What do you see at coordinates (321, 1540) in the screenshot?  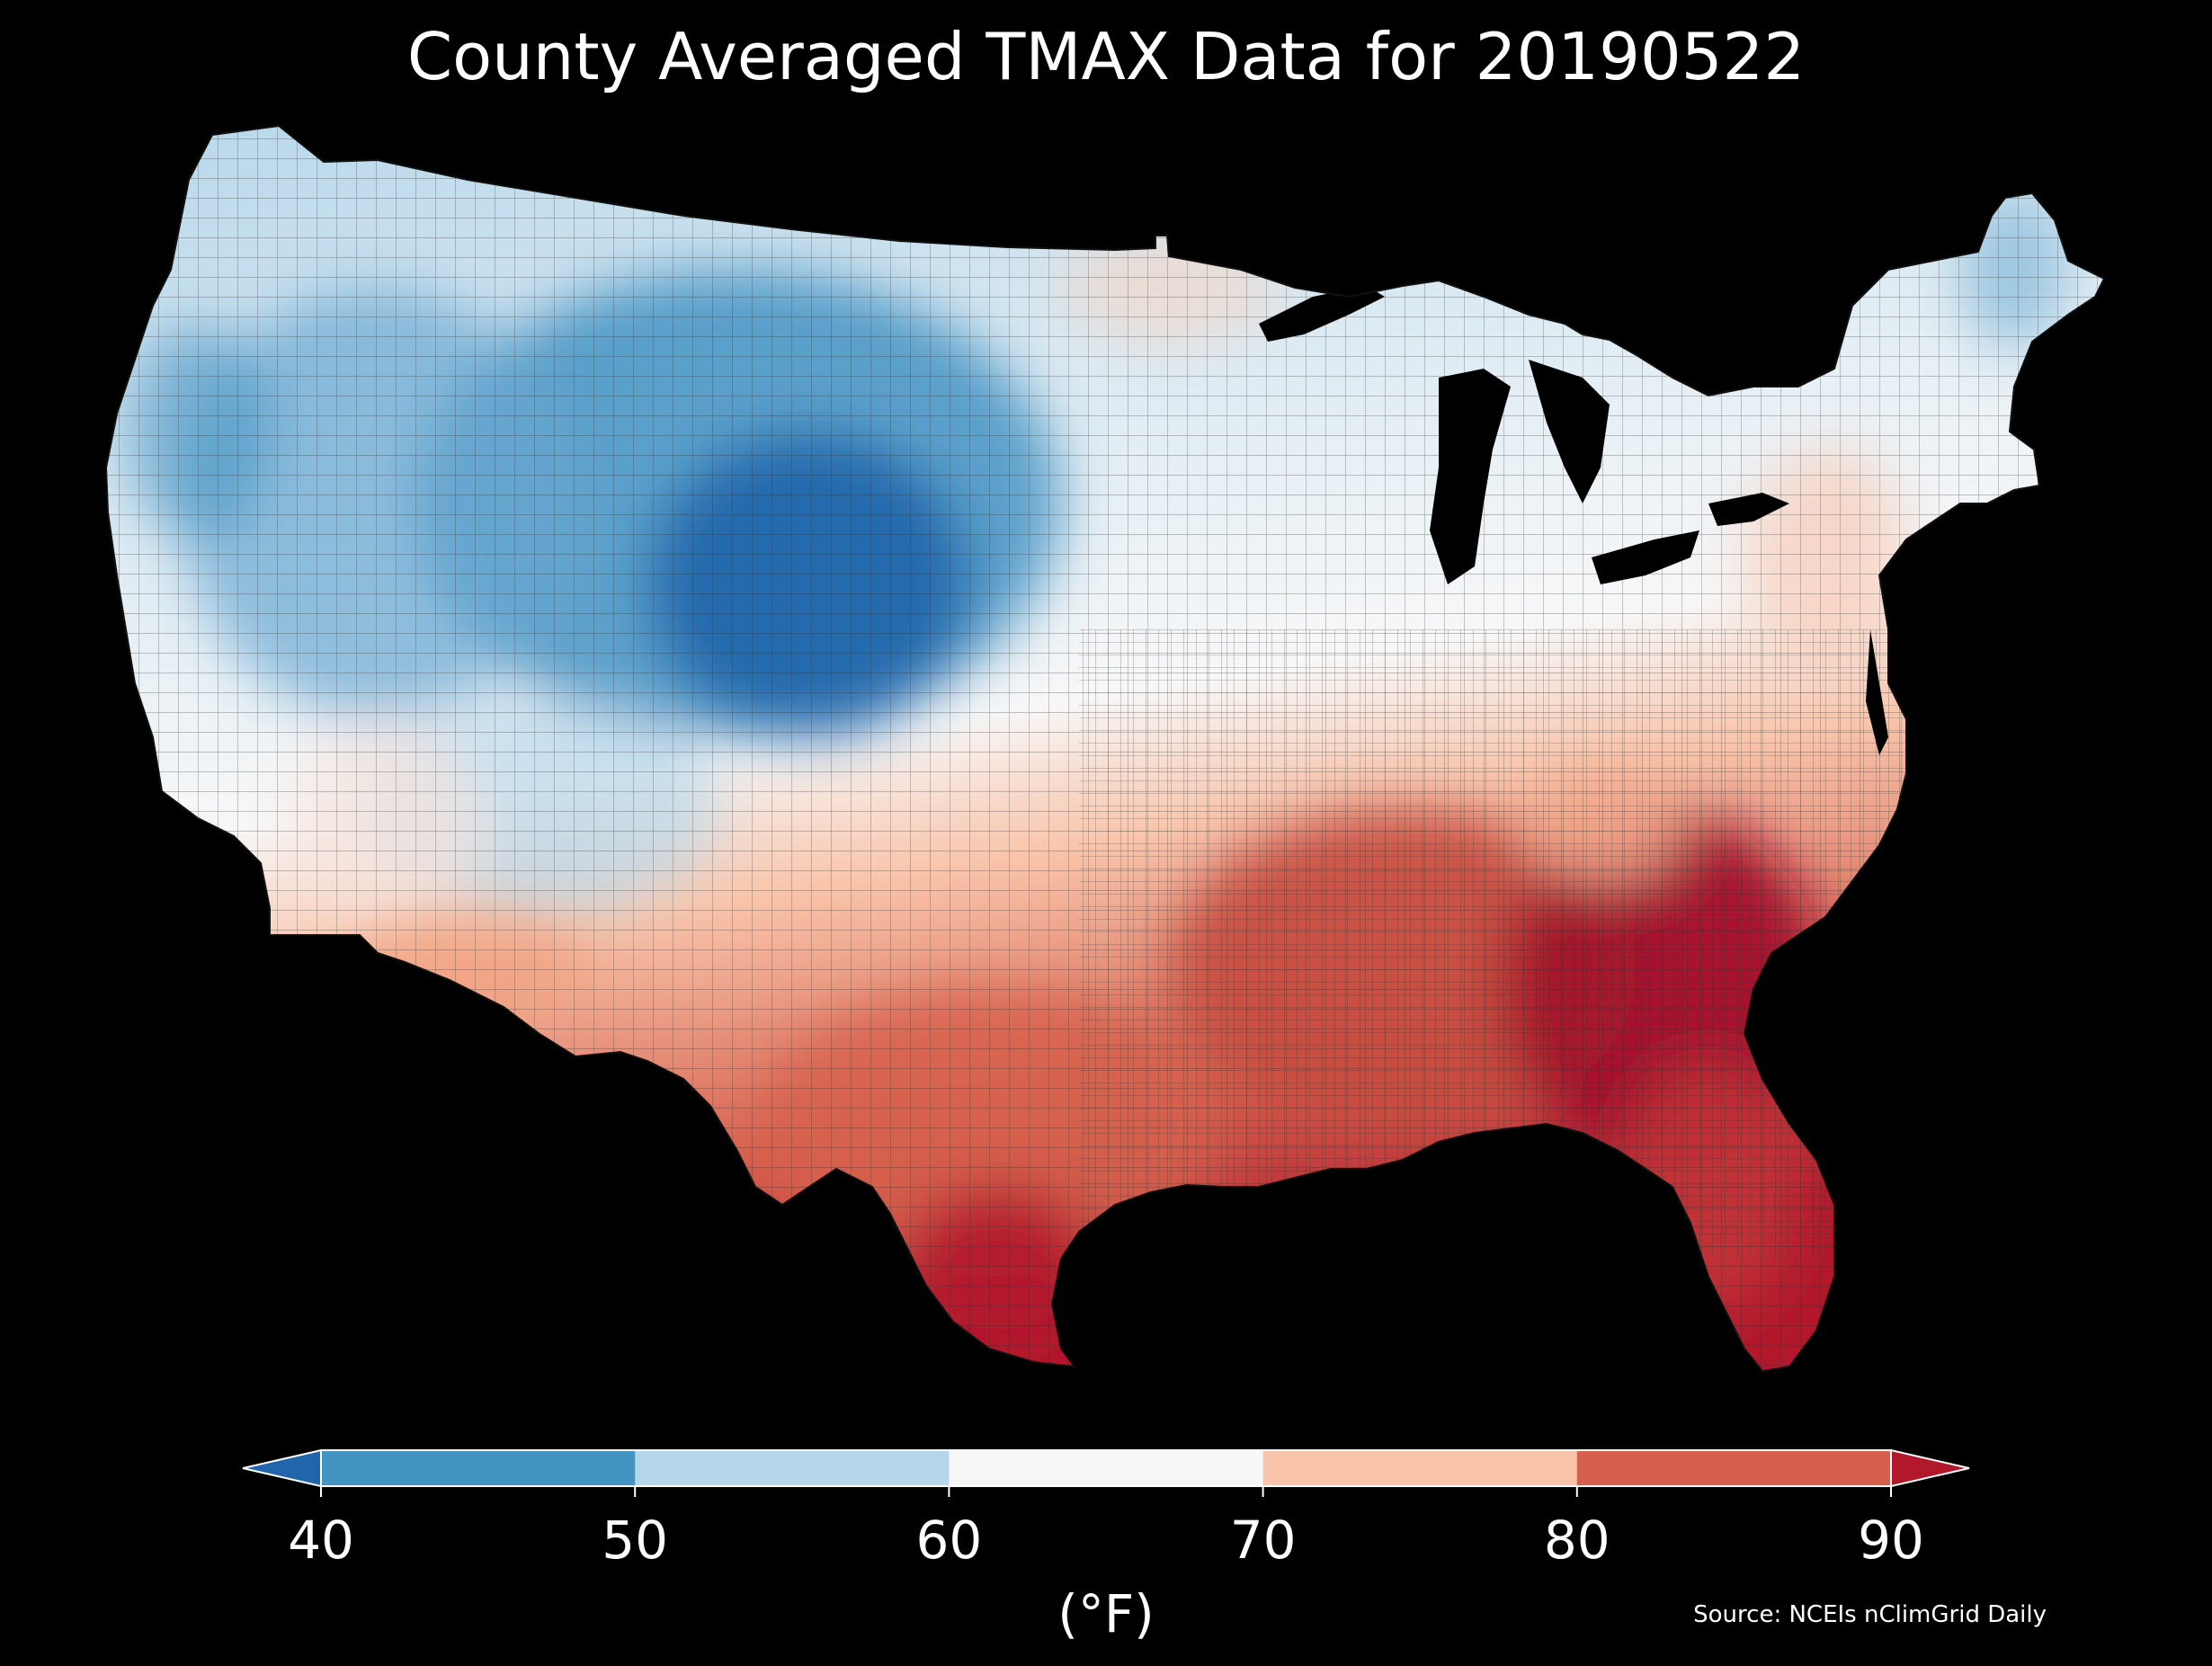 I see `colorbar-tick-label-40: 40` at bounding box center [321, 1540].